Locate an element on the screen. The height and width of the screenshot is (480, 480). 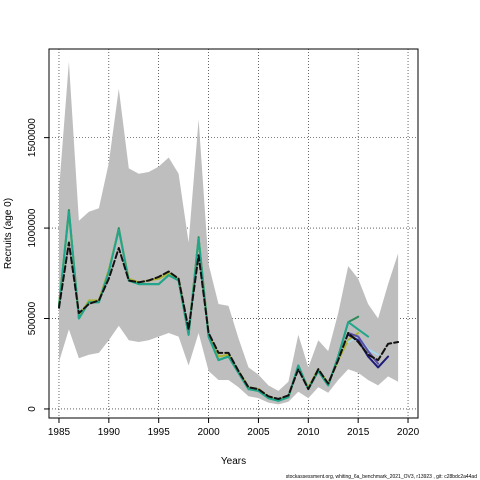
x-tick-label: 2015 is located at coordinates (358, 432).